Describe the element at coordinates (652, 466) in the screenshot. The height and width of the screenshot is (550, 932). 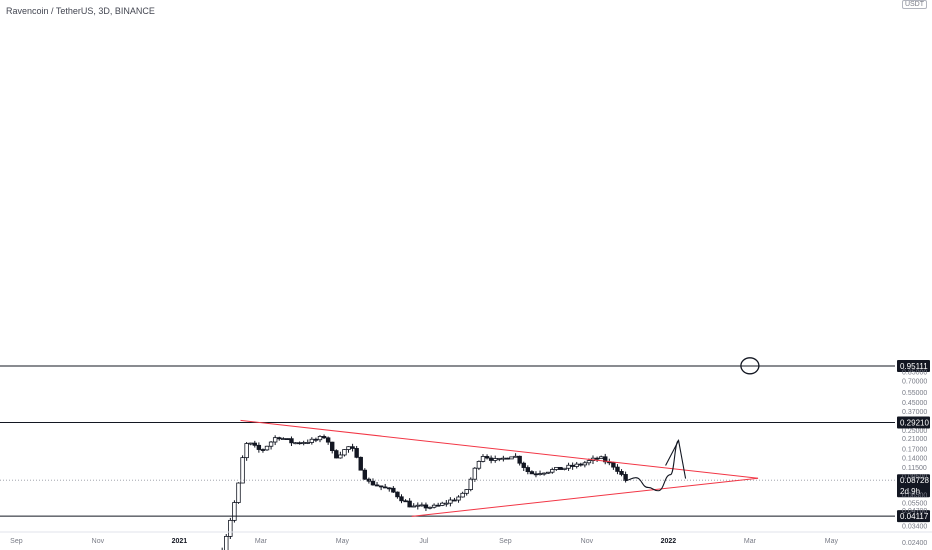
I see `projected-path-arrow` at that location.